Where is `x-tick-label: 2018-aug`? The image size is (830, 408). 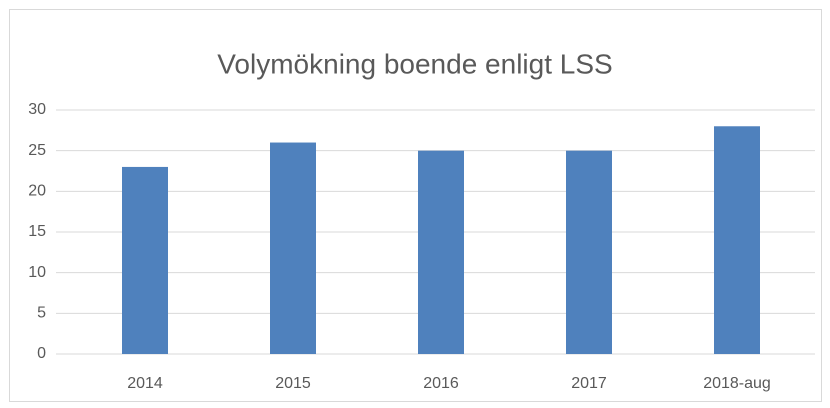 x-tick-label: 2018-aug is located at coordinates (737, 383).